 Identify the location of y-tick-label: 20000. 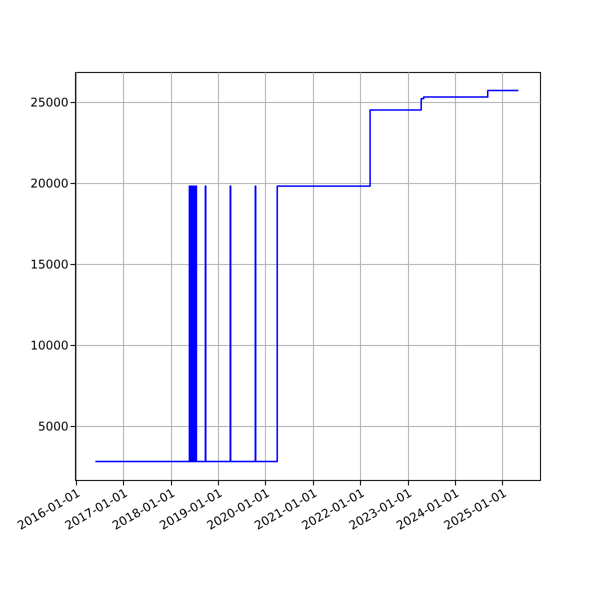
(49, 183).